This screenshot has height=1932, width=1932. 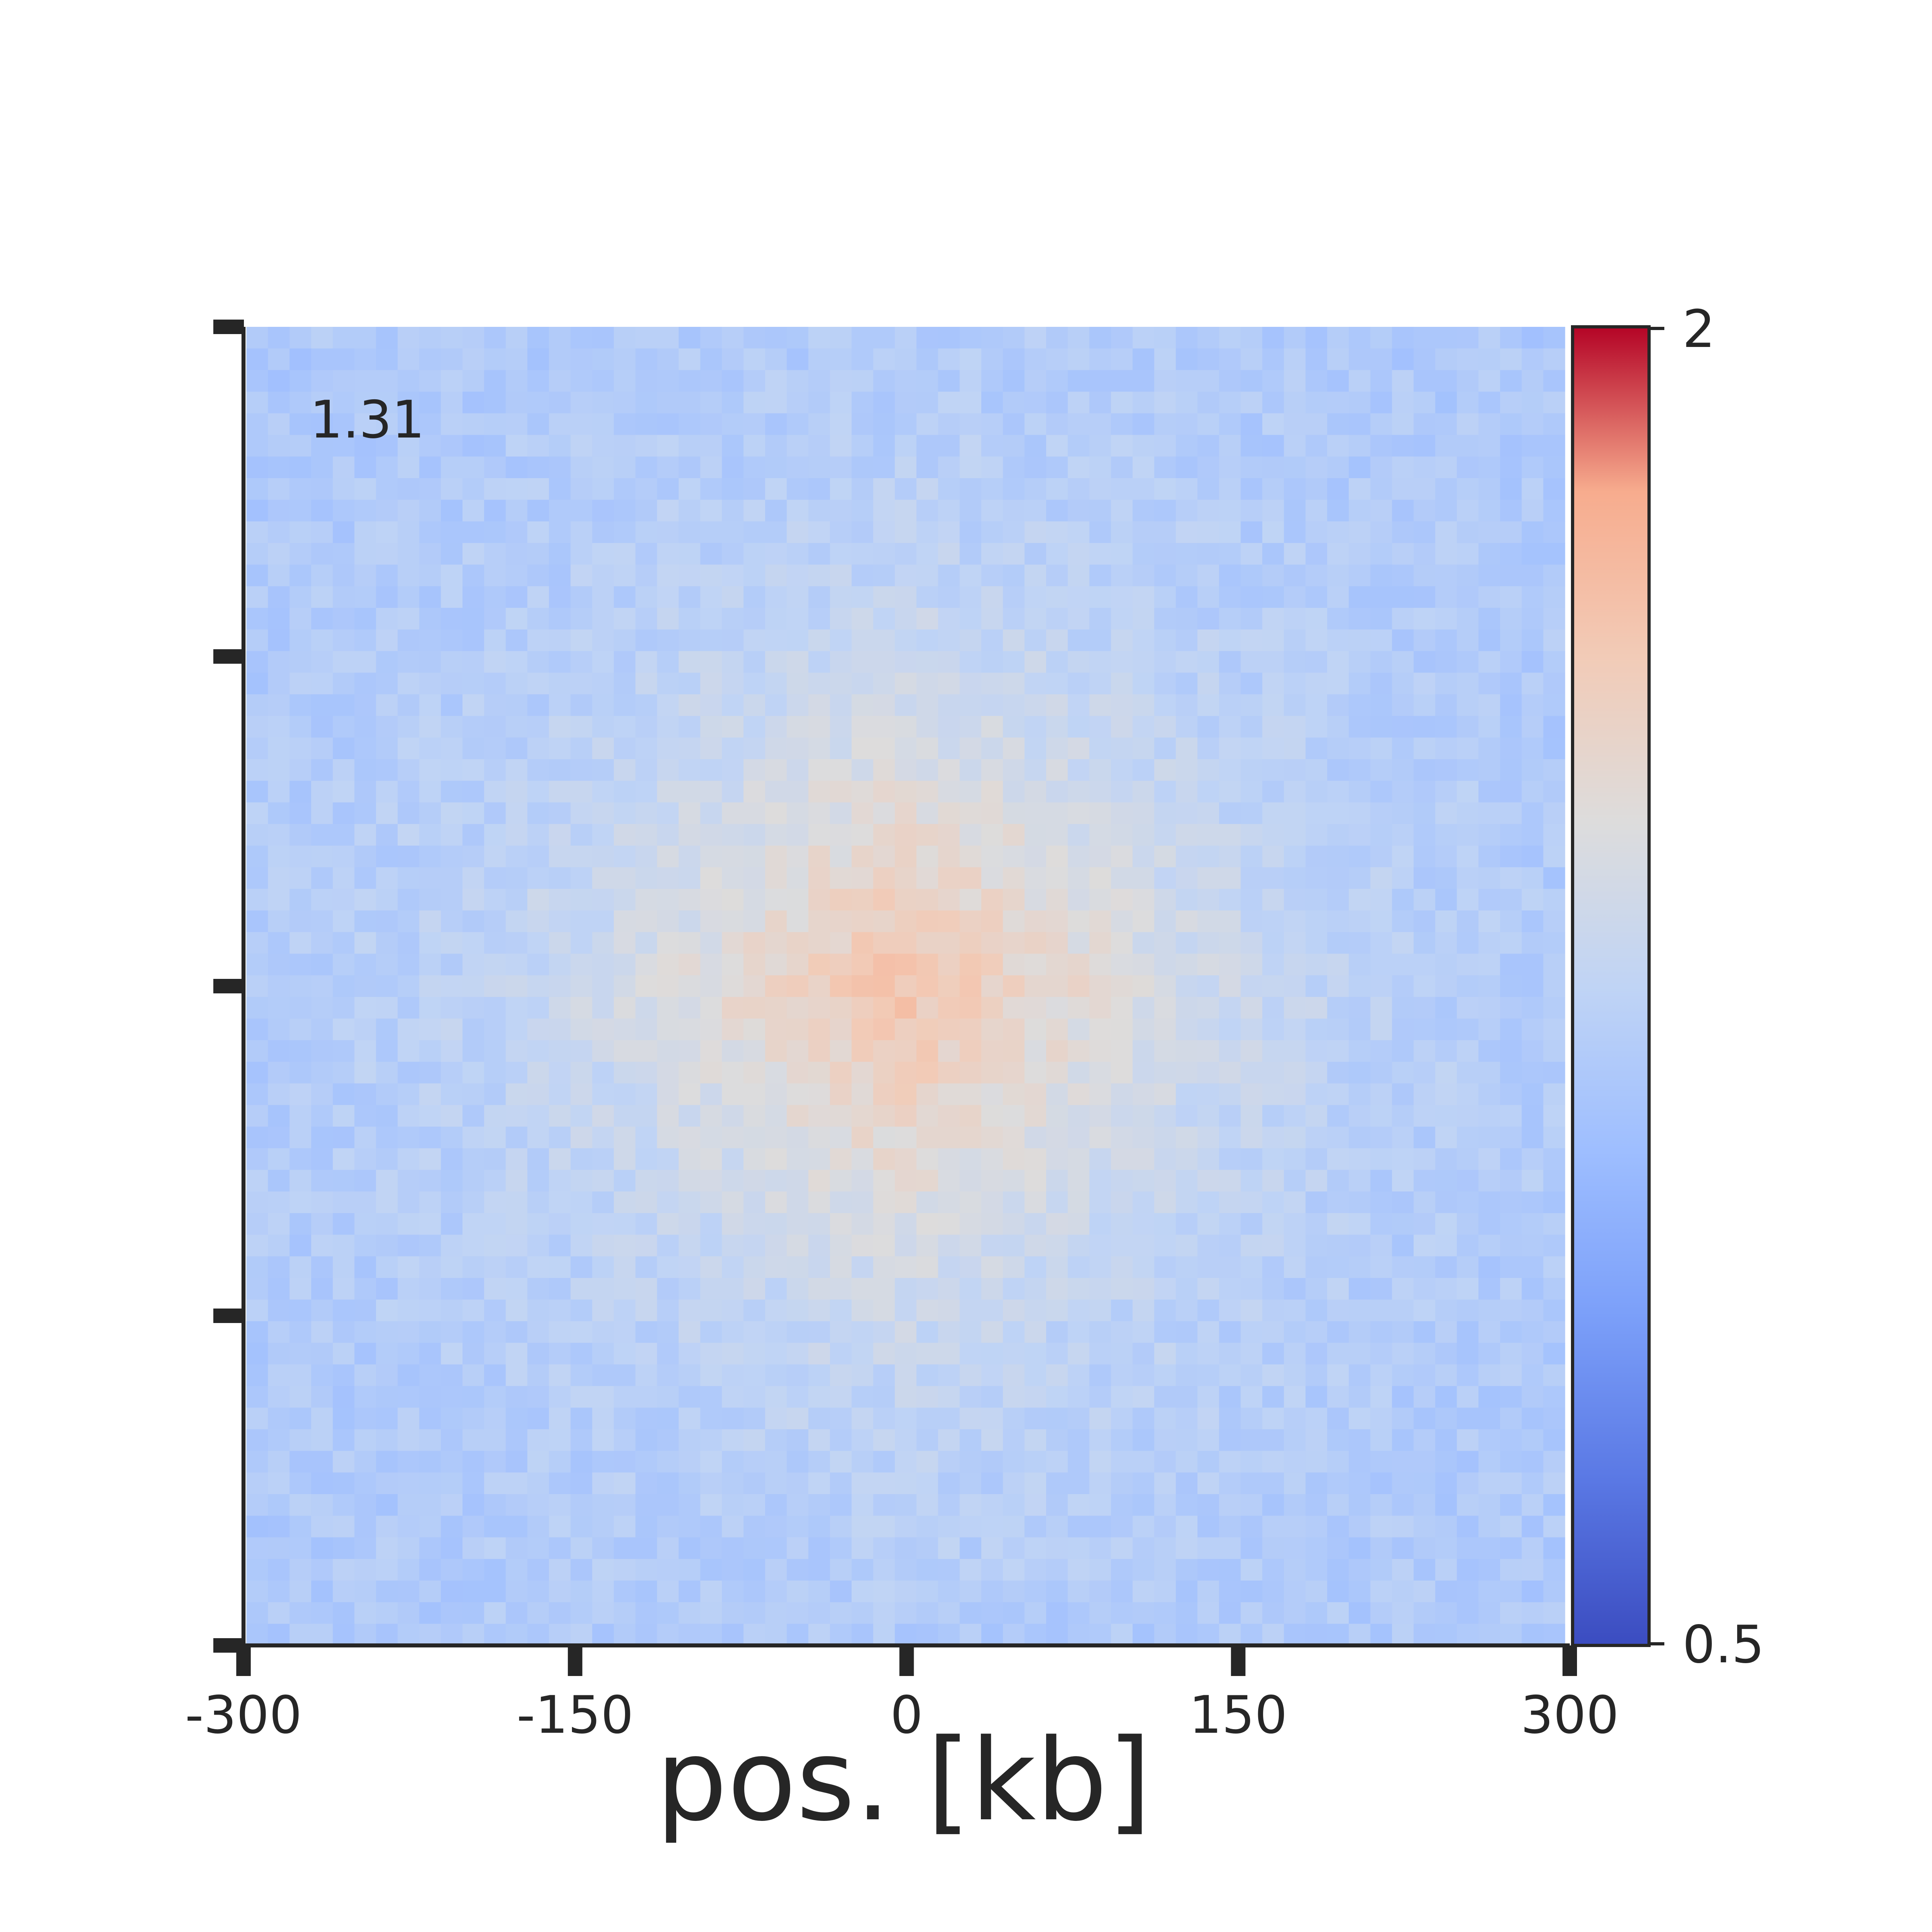 I want to click on x-tick, so click(x=1570, y=1660).